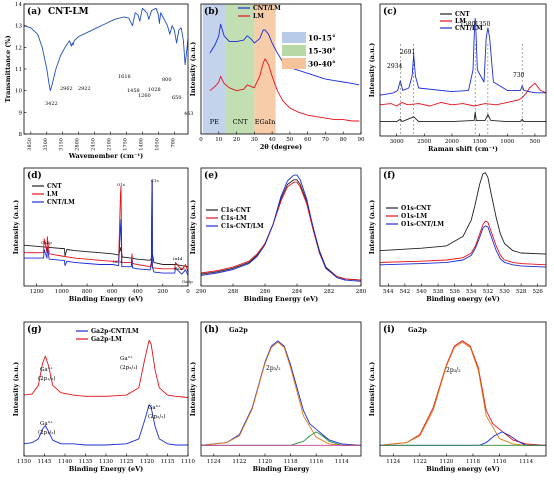 This screenshot has width=554, height=485. I want to click on panel-label: (a), so click(34, 11).